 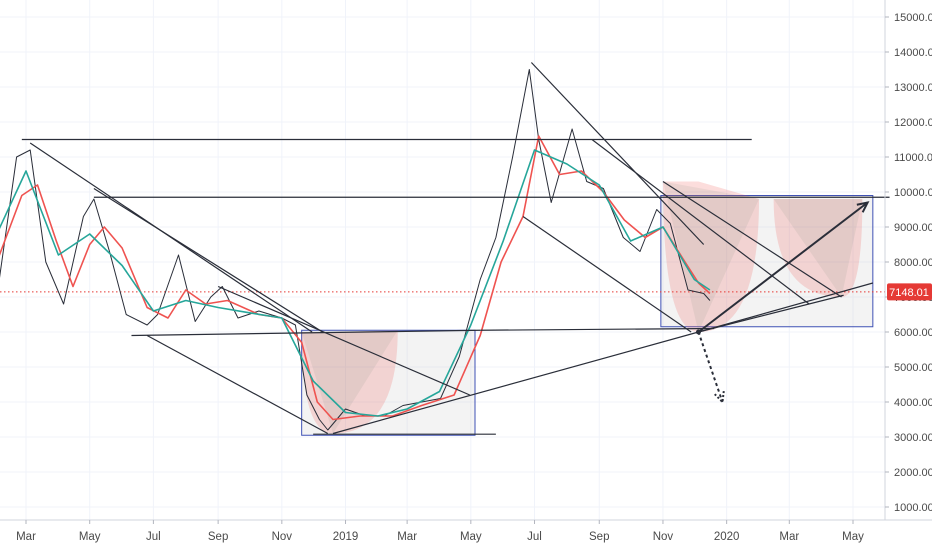 I want to click on y-tick-label-4: 5000.00, so click(x=913, y=368).